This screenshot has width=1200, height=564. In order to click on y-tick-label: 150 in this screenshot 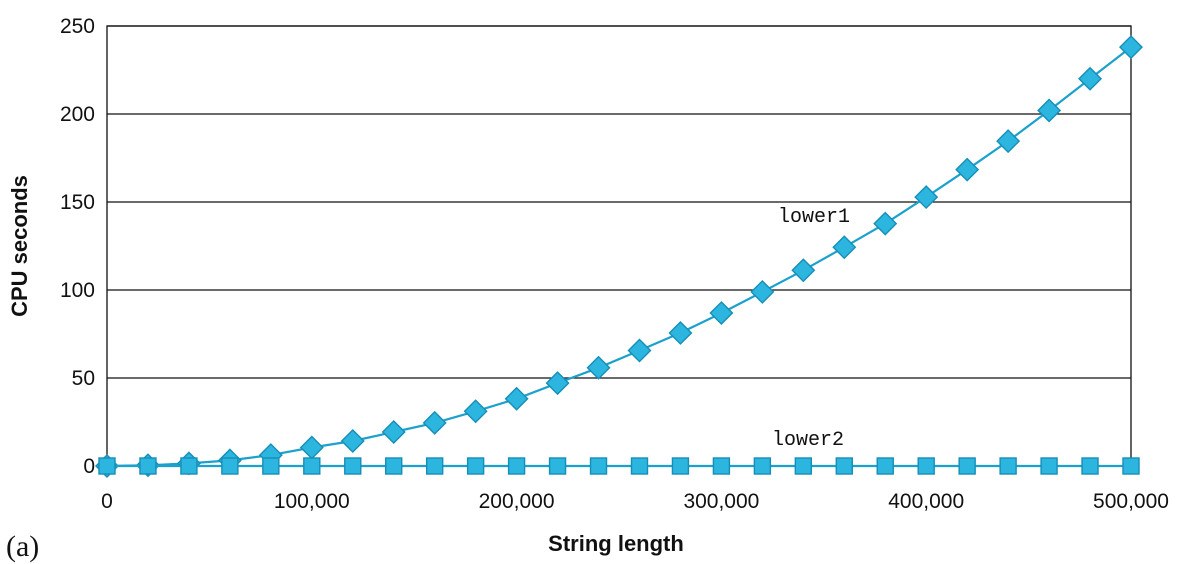, I will do `click(77, 202)`.